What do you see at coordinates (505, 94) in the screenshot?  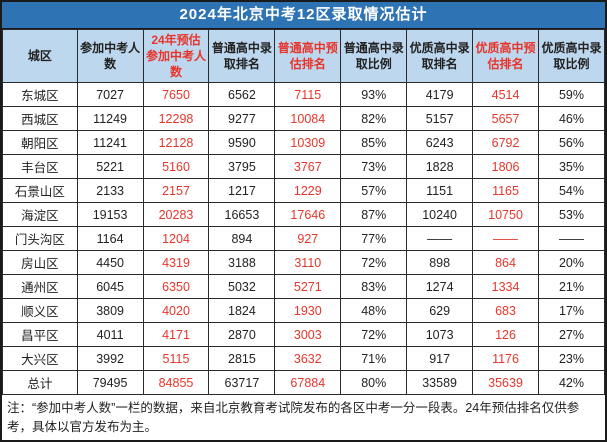 I see `value-cell: 4514` at bounding box center [505, 94].